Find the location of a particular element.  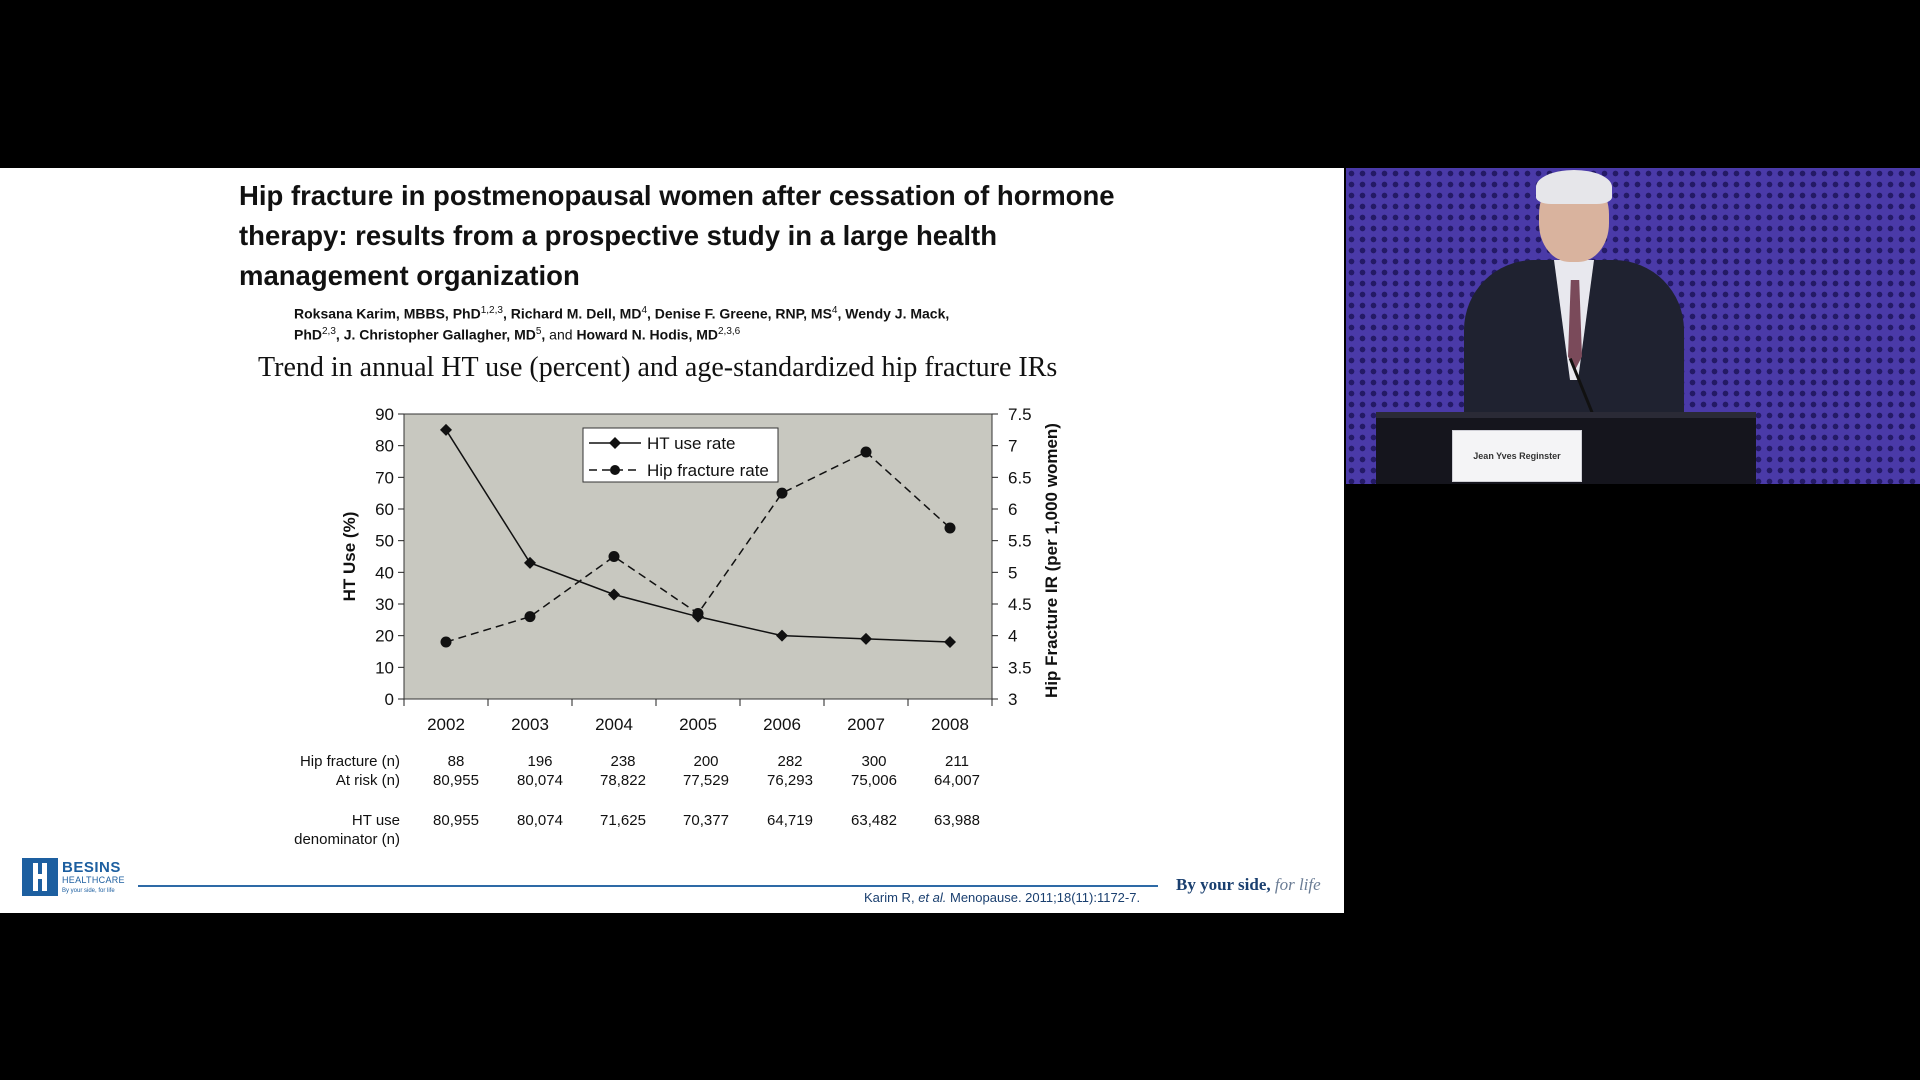

x-tick-label: 2007 is located at coordinates (866, 724).